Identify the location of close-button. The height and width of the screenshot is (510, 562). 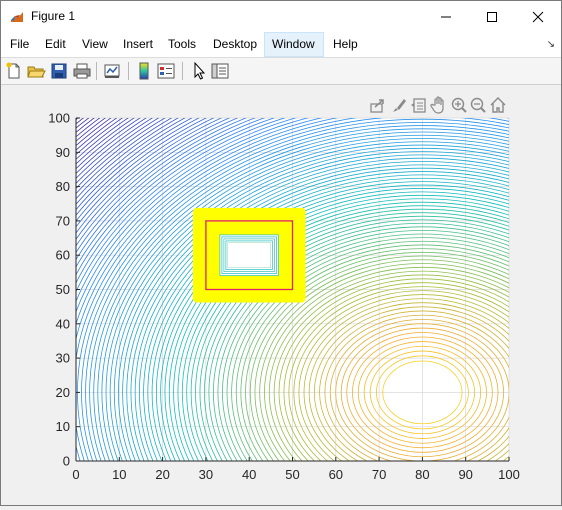
(538, 16).